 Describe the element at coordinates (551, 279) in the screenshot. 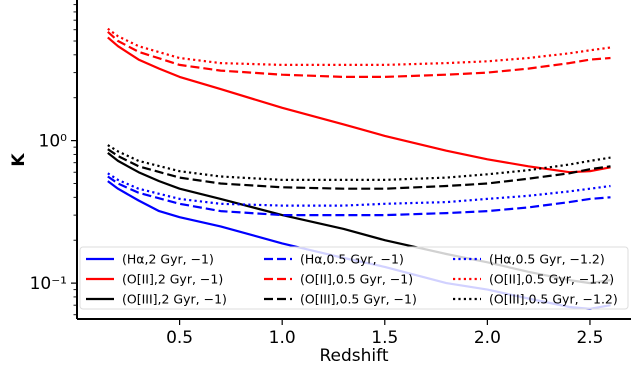

I see `legend-label-7: (O[II],0.5 Gyr, −1.2)` at that location.